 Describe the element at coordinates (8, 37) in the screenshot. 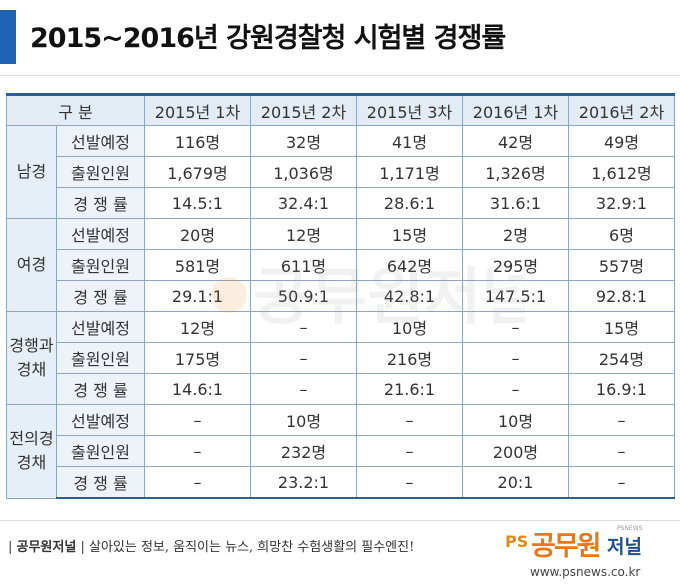

I see `title-accent-bar` at that location.